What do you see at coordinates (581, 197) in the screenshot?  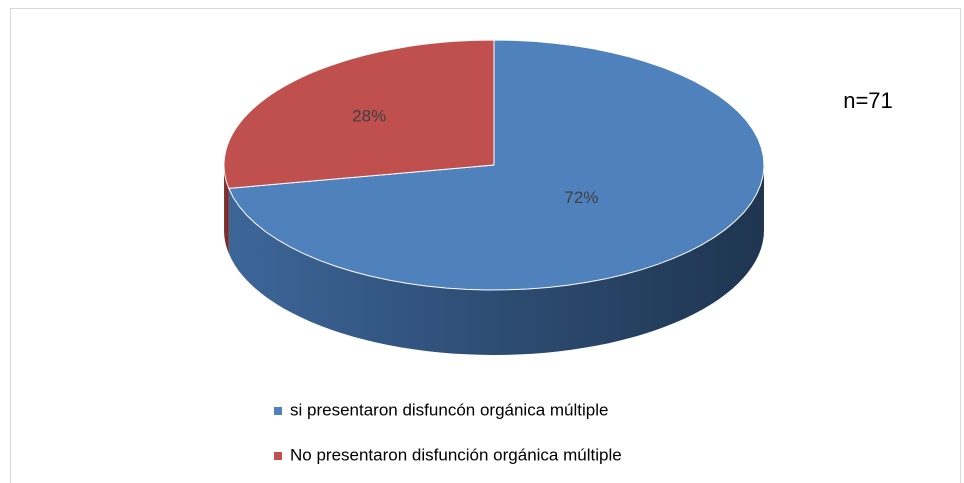 I see `data-label: 72%` at bounding box center [581, 197].